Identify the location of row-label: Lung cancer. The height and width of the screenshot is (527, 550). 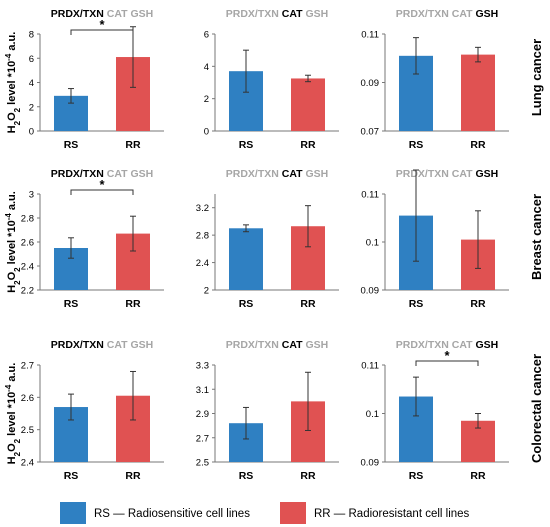
(536, 77).